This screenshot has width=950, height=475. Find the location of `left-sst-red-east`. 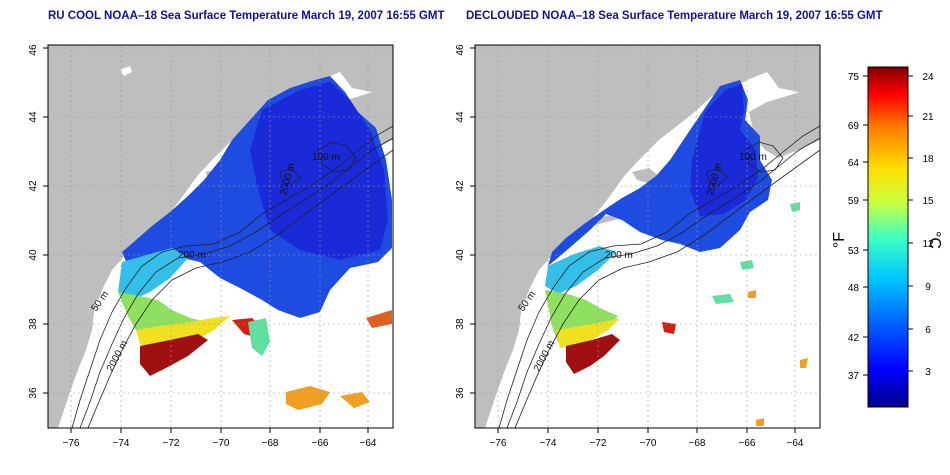

left-sst-red-east is located at coordinates (379, 319).